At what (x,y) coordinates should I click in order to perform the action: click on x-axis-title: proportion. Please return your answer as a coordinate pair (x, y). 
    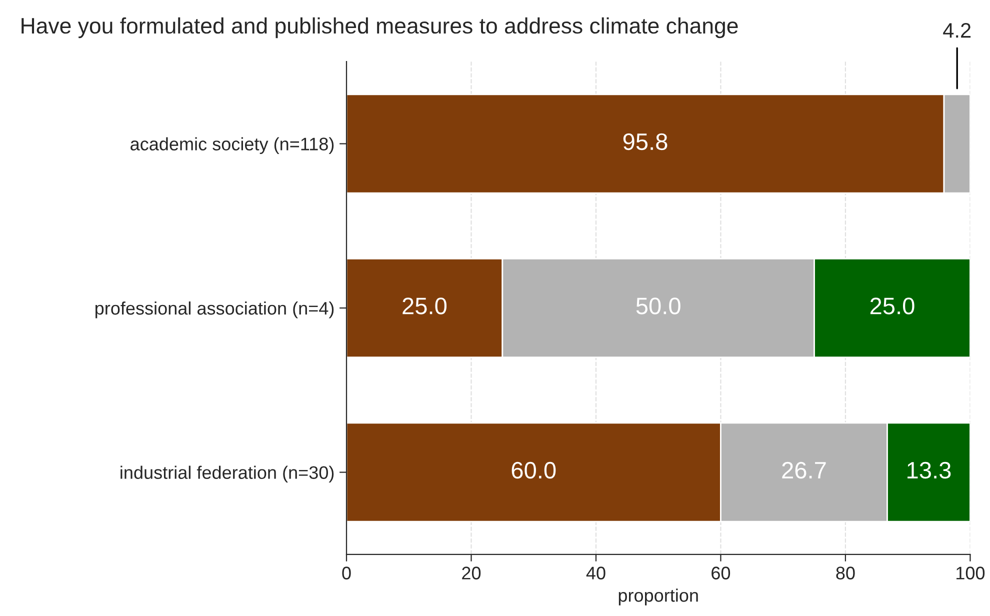
    Looking at the image, I should click on (658, 597).